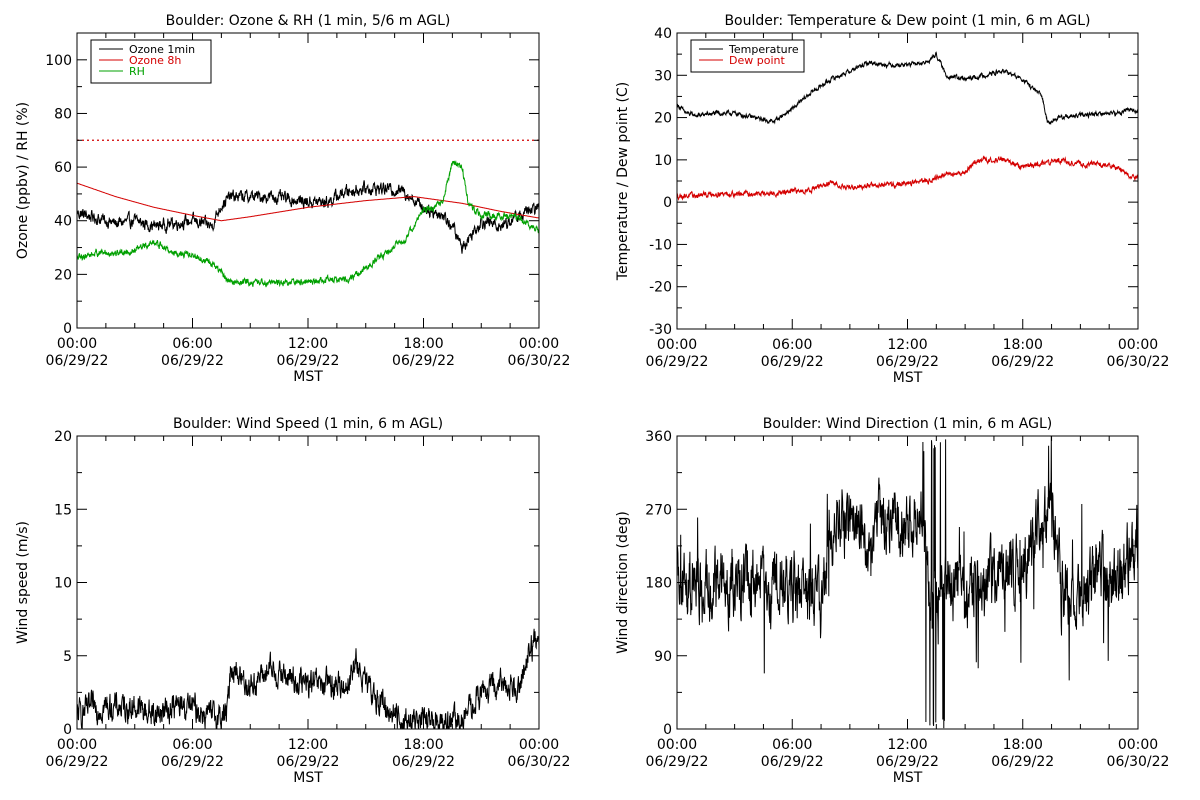 The image size is (1200, 800). What do you see at coordinates (757, 60) in the screenshot?
I see `legend-label: Dew point` at bounding box center [757, 60].